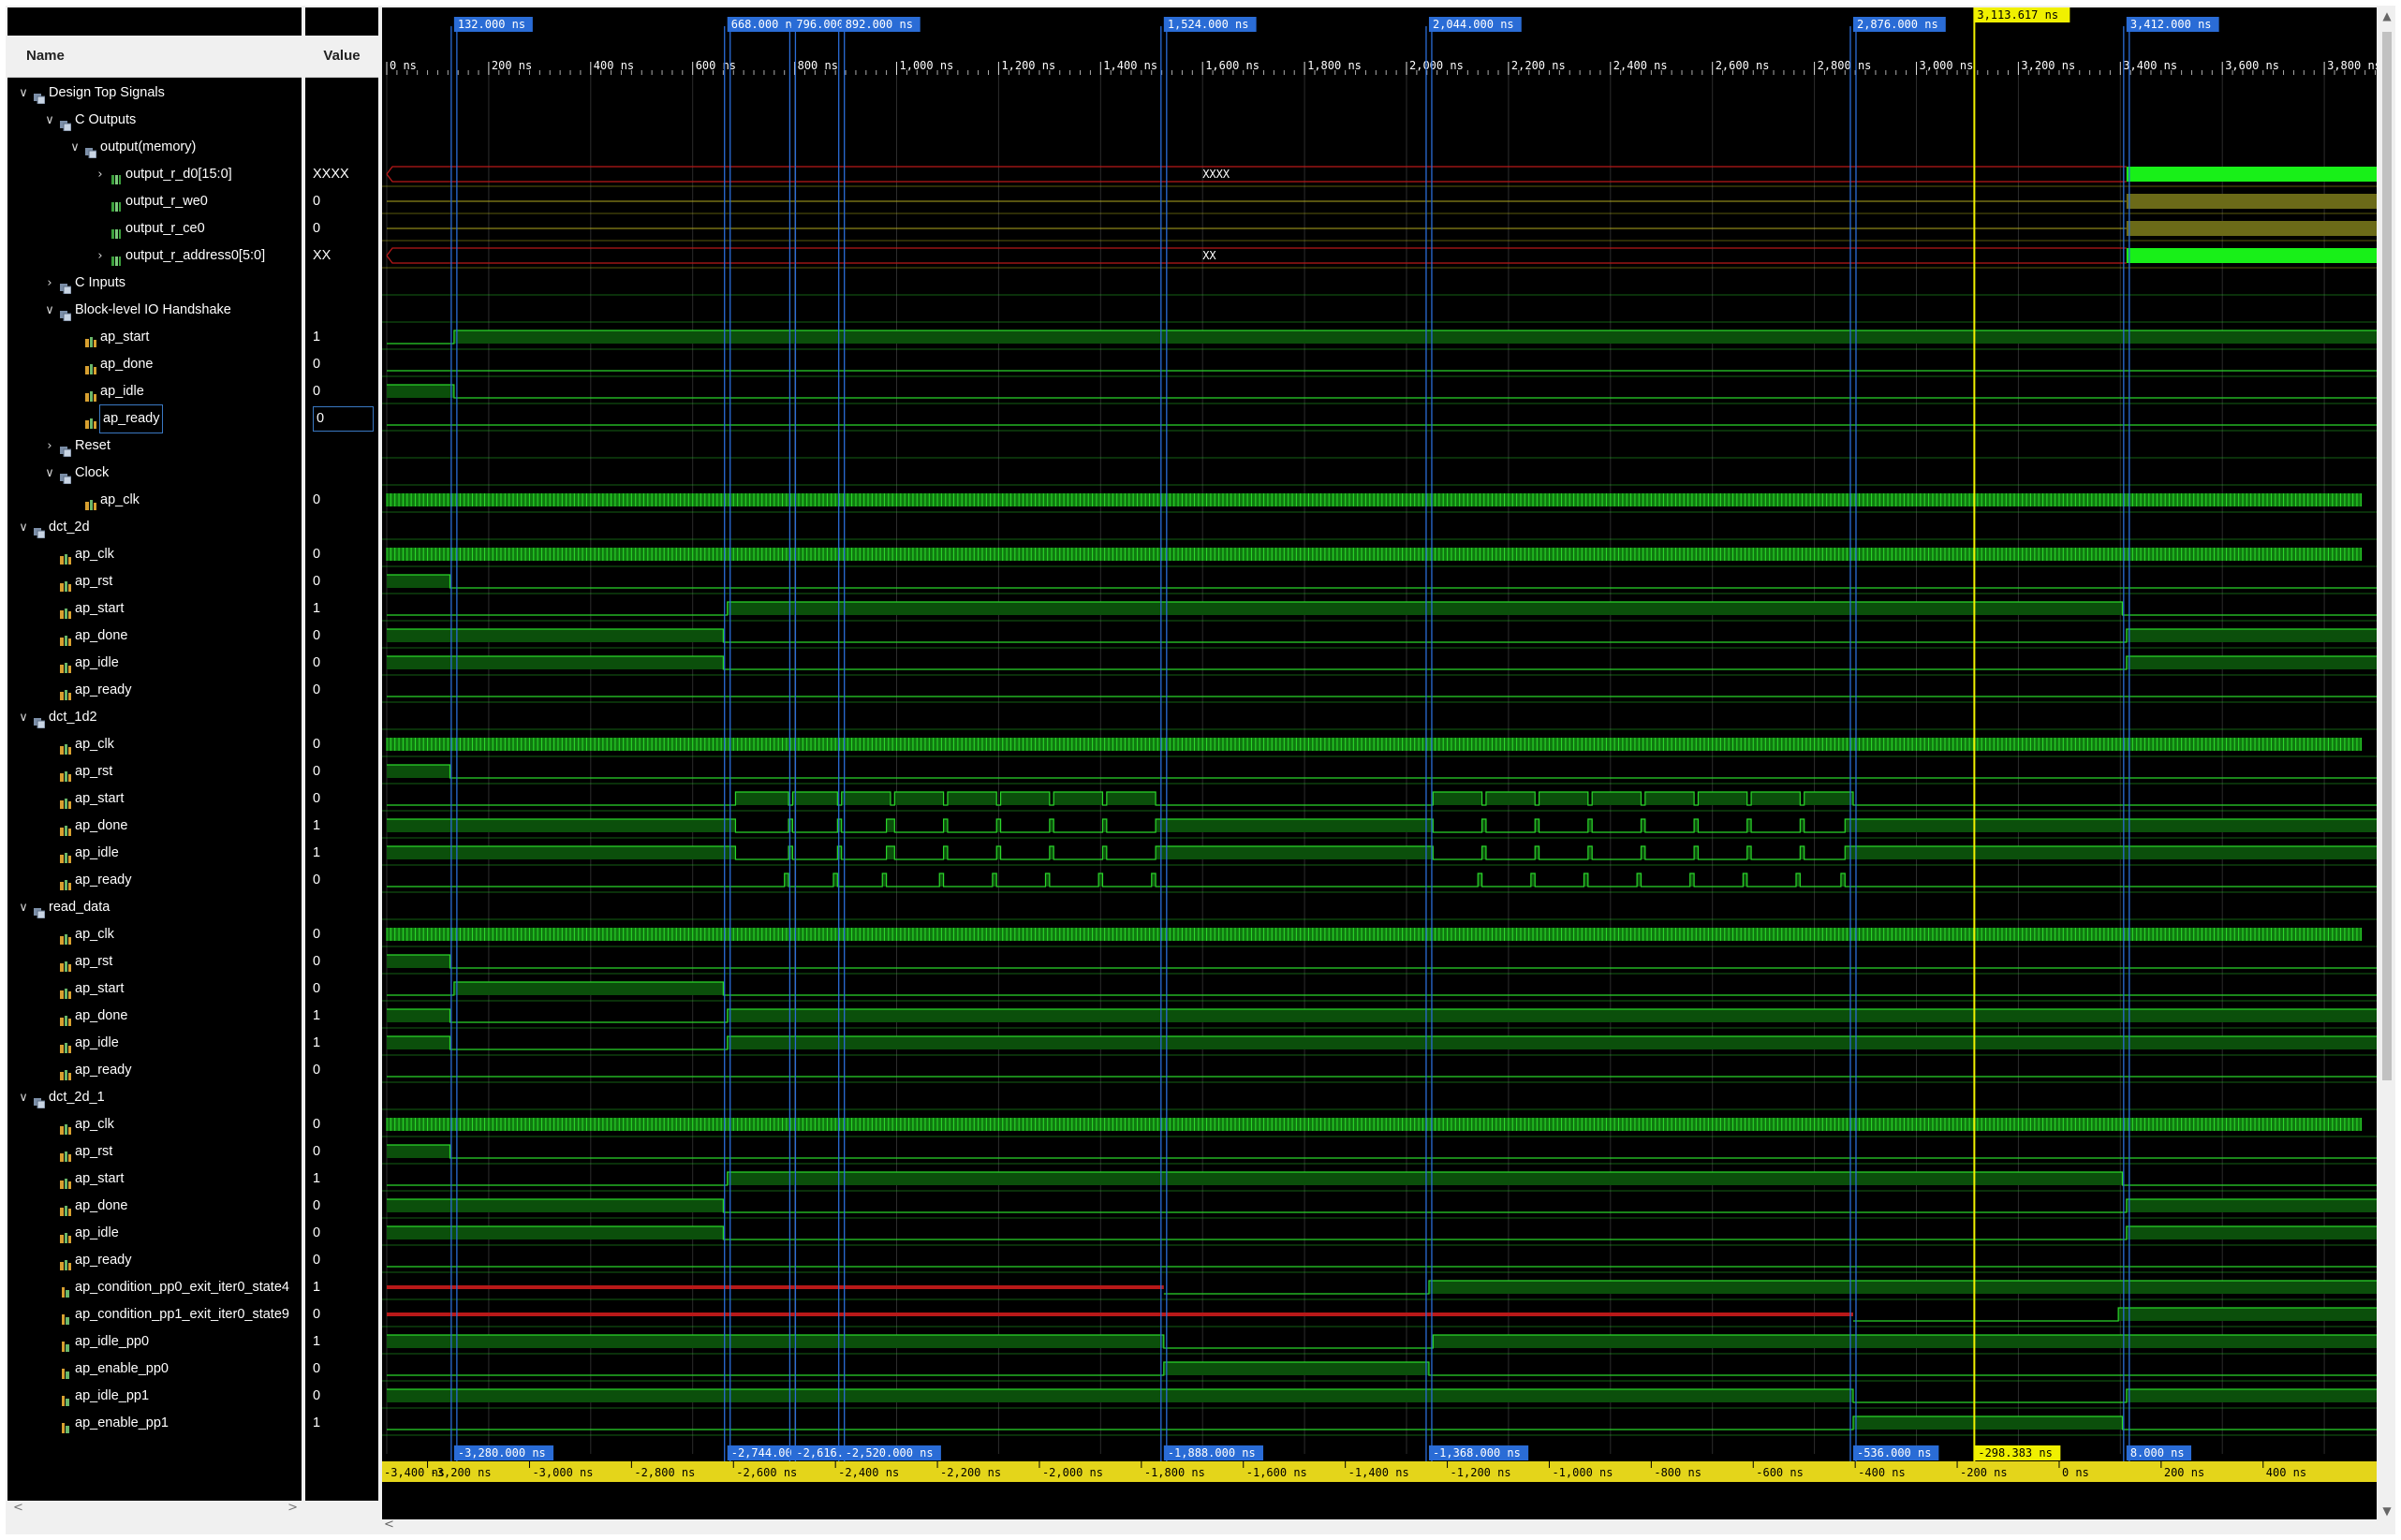 The height and width of the screenshot is (1540, 2401). I want to click on scroll-up-icon: ▲, so click(2387, 15).